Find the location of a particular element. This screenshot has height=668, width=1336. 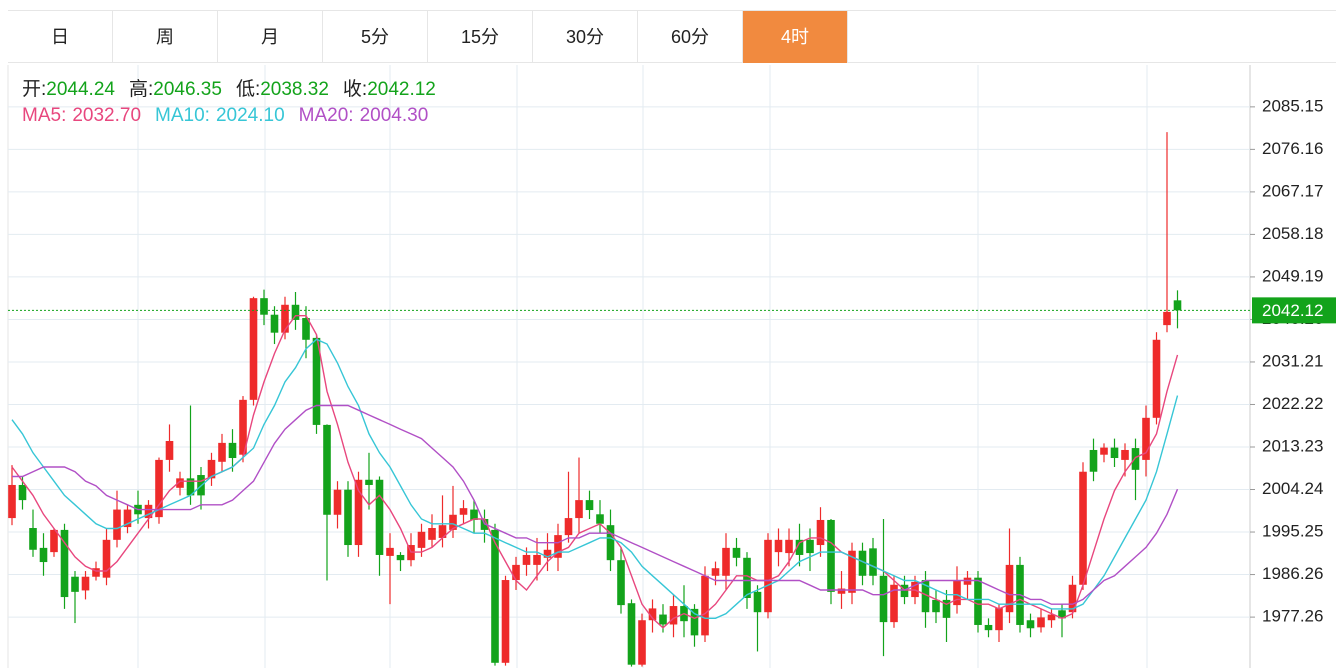

y-tick-label: 1986.26 is located at coordinates (1292, 573).